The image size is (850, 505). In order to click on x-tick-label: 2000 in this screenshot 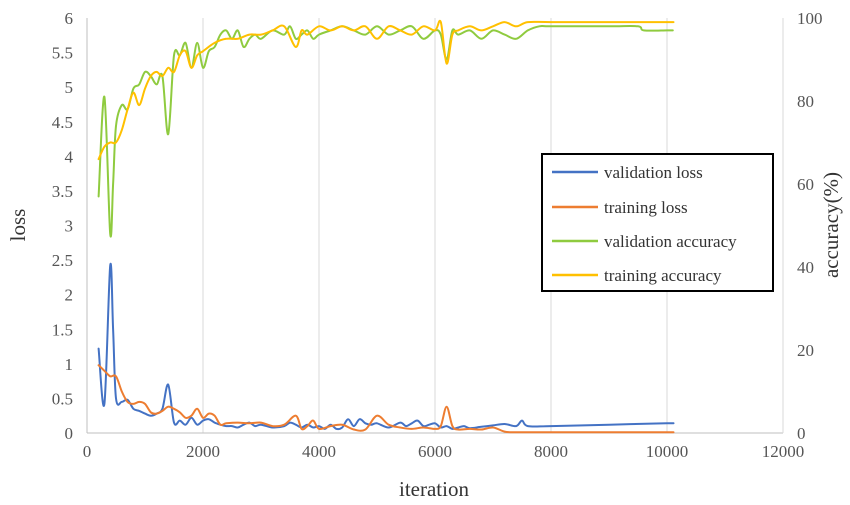, I will do `click(203, 451)`.